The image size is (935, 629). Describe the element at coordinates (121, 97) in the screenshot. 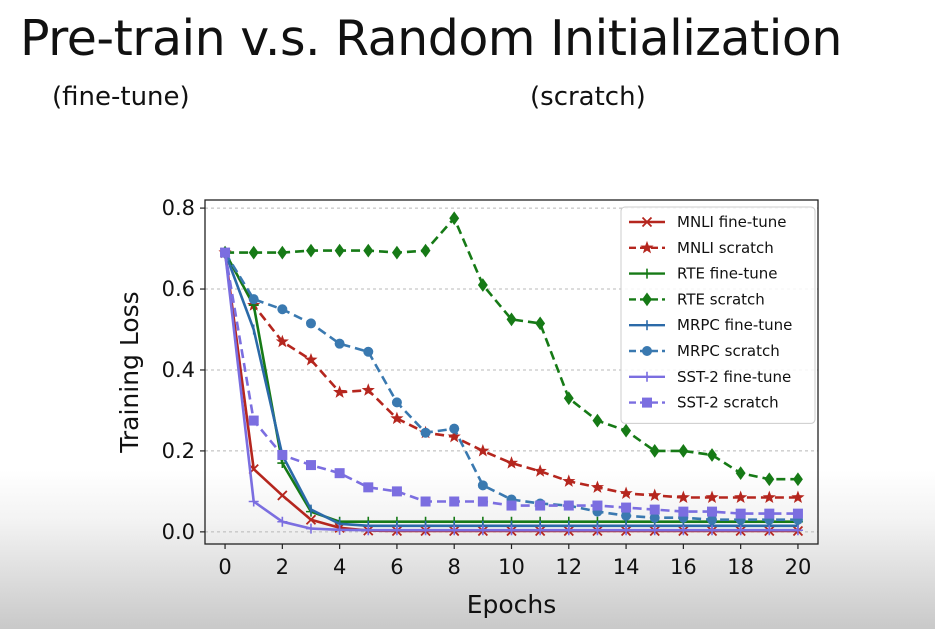

I see `subtitle-fine-tune: (fine-tune)` at that location.